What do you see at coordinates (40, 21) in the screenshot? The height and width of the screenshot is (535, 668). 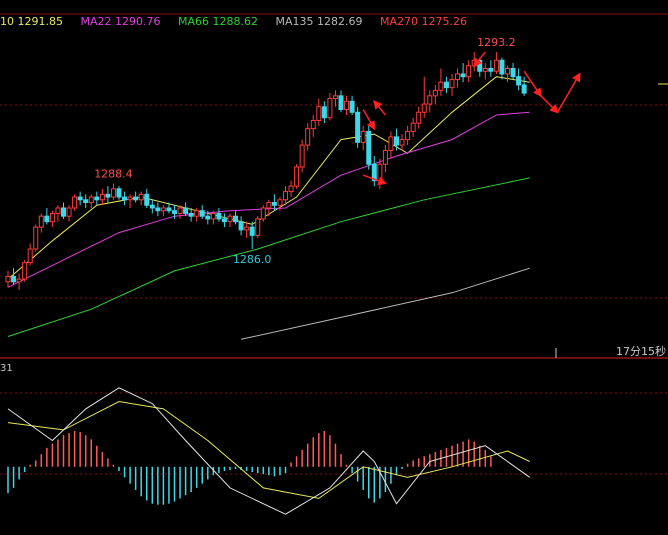 I see `legend-ma10-value: 1291.85` at bounding box center [40, 21].